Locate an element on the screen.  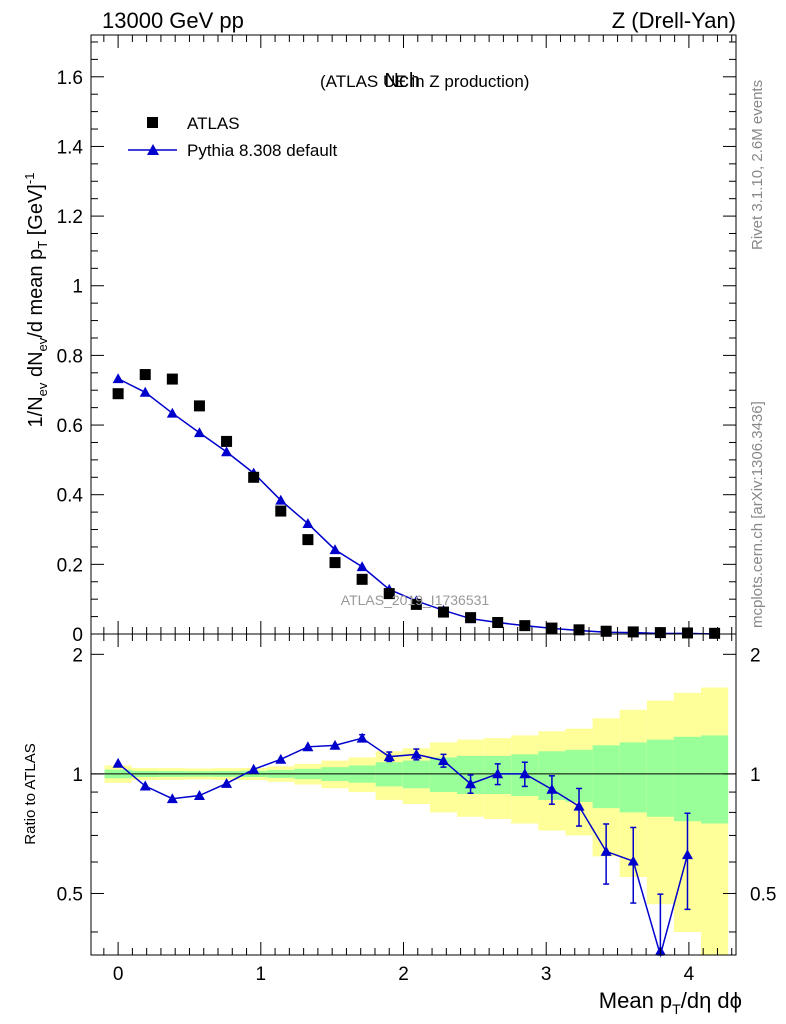
main-y-tick-label: 0 is located at coordinates (77, 635).